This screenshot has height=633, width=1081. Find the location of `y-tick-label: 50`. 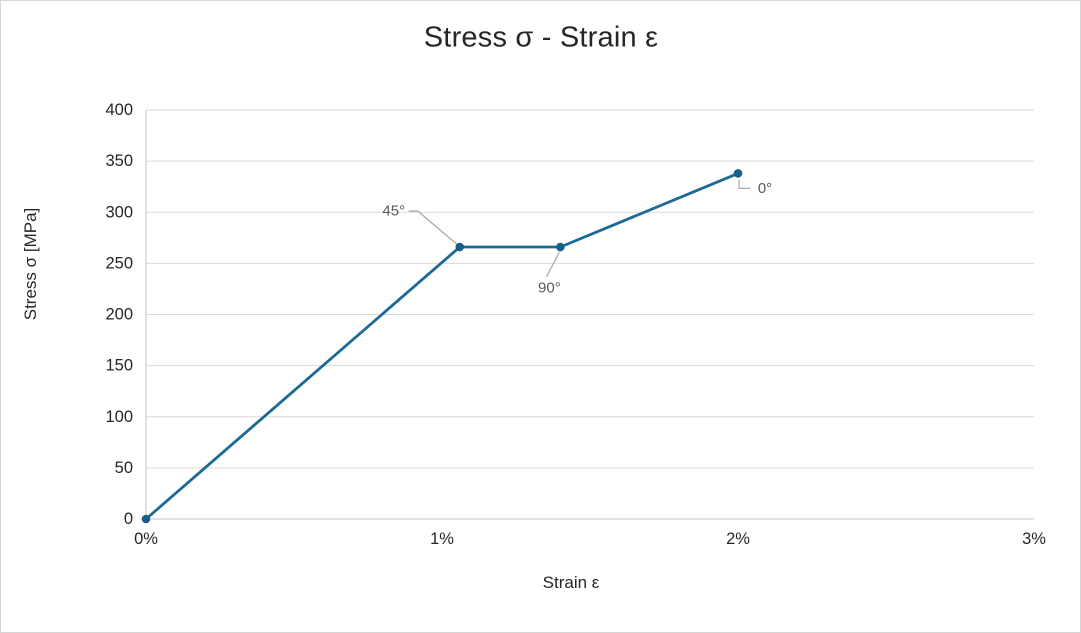

y-tick-label: 50 is located at coordinates (124, 468).